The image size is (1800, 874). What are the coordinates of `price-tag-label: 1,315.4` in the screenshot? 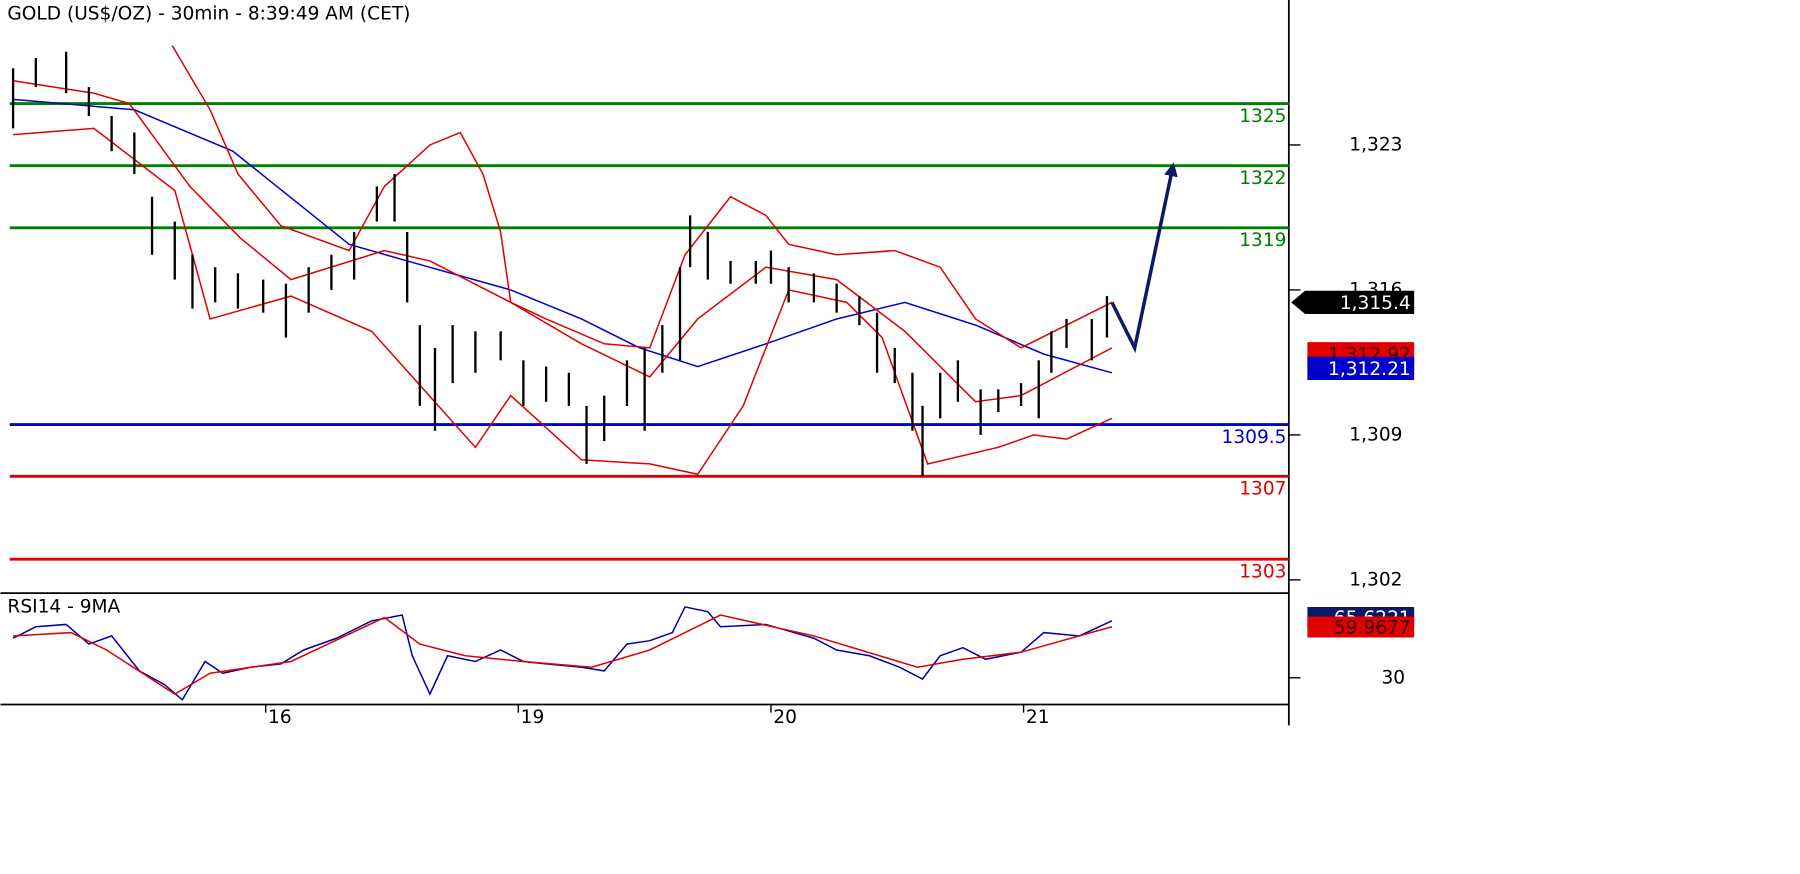 It's located at (1375, 303).